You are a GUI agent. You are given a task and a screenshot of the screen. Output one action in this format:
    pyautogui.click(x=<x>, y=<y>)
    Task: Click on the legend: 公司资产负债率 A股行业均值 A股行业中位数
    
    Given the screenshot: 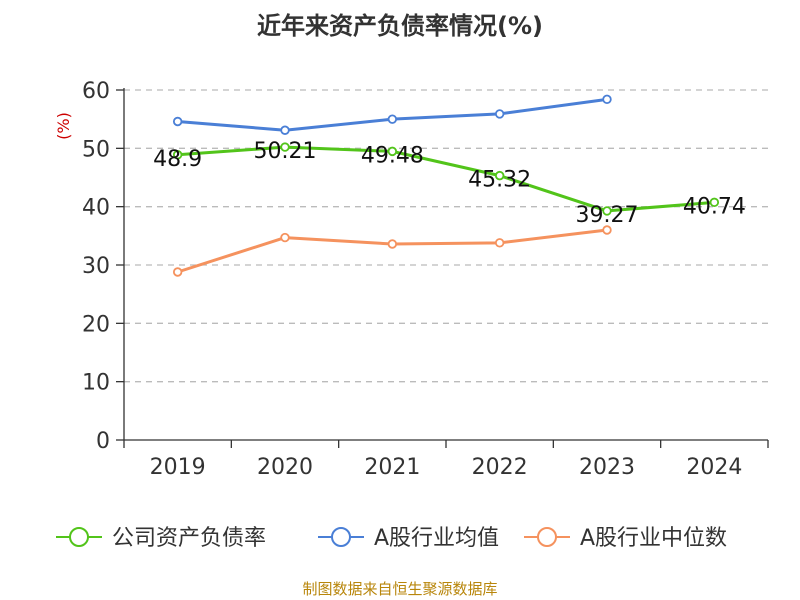 What is the action you would take?
    pyautogui.click(x=391, y=538)
    